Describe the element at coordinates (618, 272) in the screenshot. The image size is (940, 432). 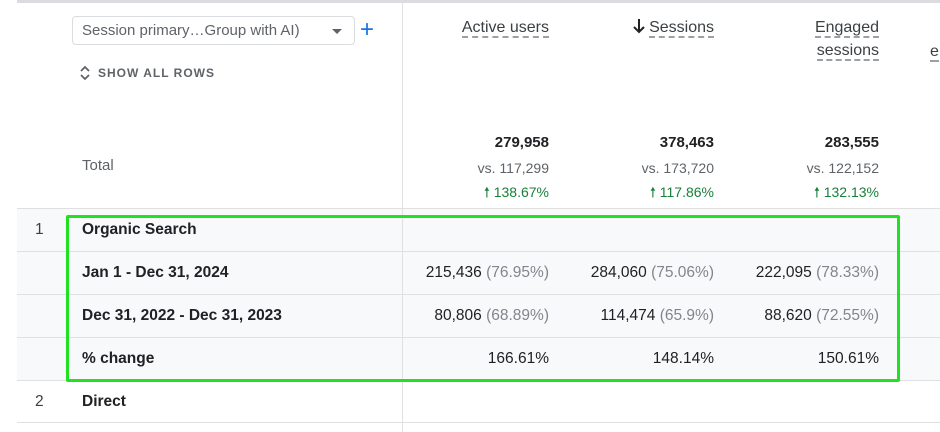
I see `cell-value: 284,060` at that location.